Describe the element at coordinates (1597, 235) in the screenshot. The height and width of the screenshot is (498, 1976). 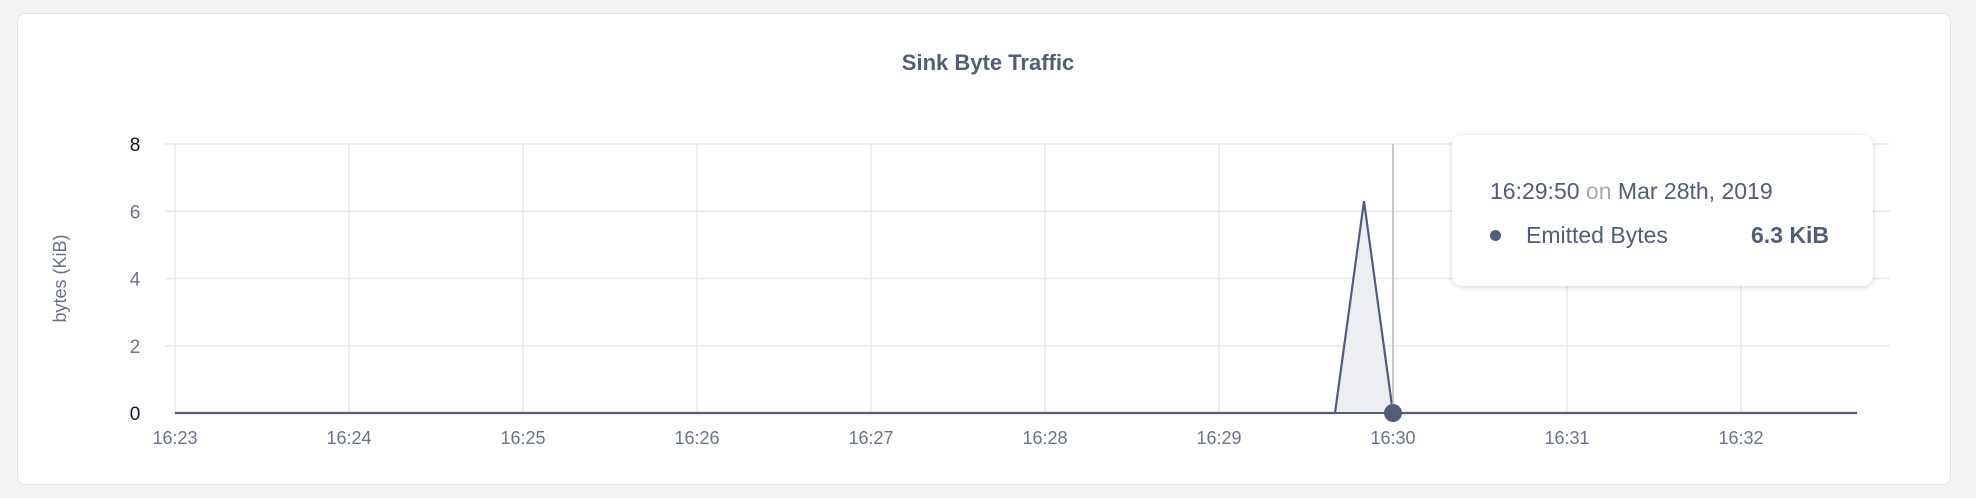
I see `tooltip-series-name: Emitted Bytes` at that location.